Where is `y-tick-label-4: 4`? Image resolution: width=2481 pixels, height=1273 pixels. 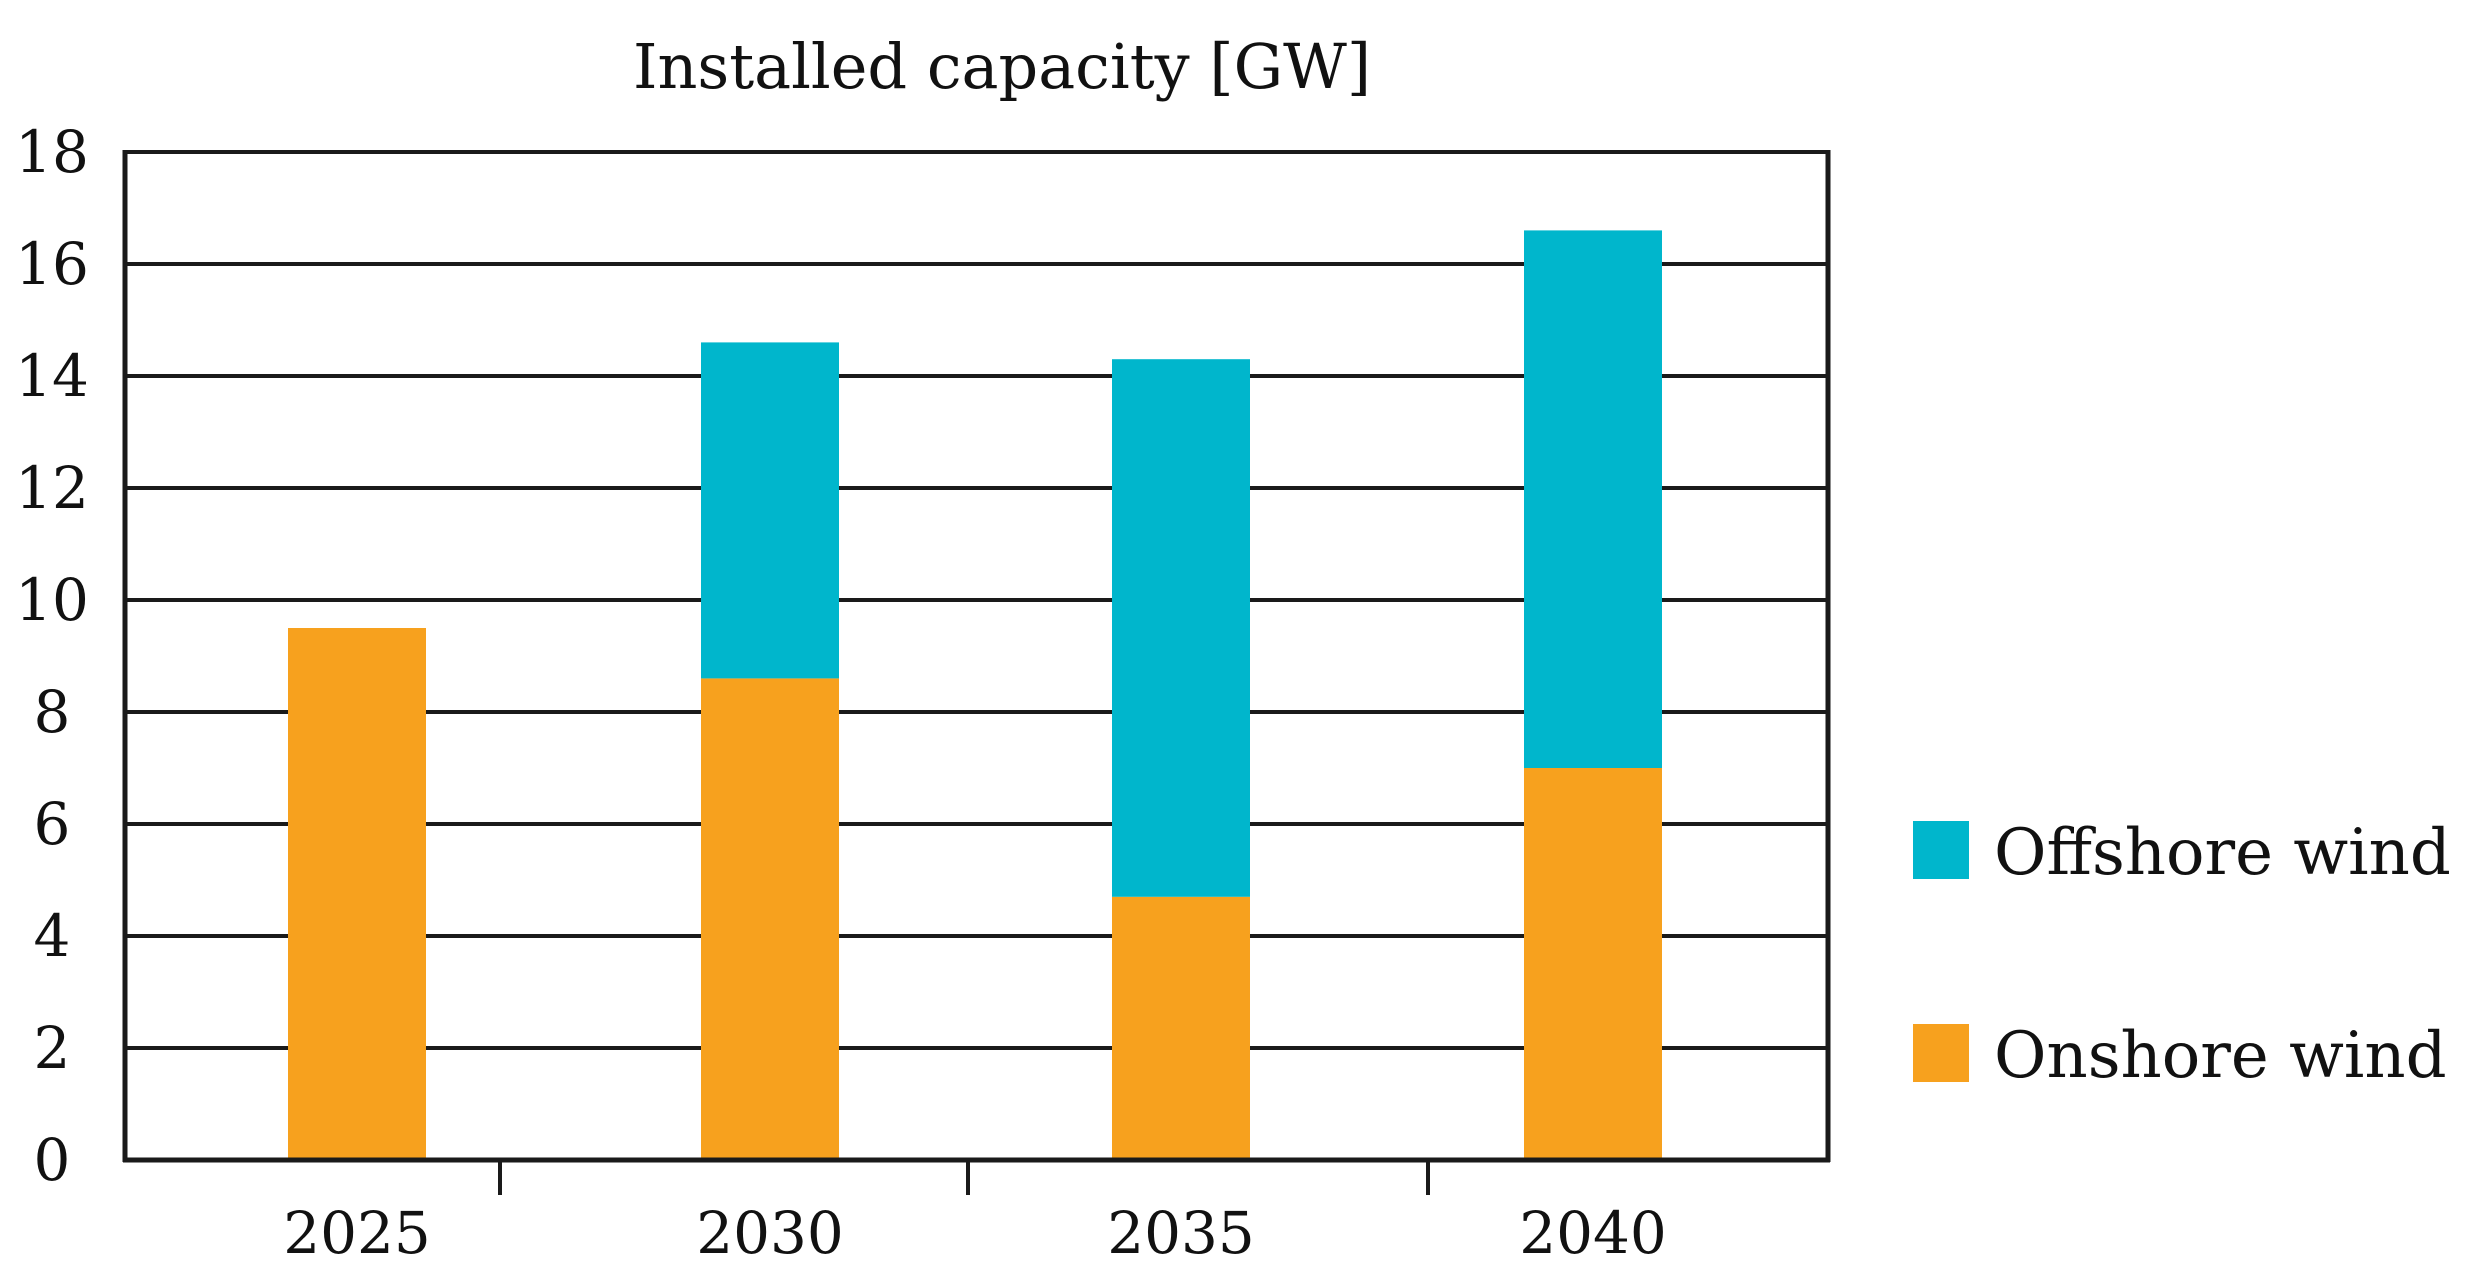 y-tick-label-4: 4 is located at coordinates (52, 936).